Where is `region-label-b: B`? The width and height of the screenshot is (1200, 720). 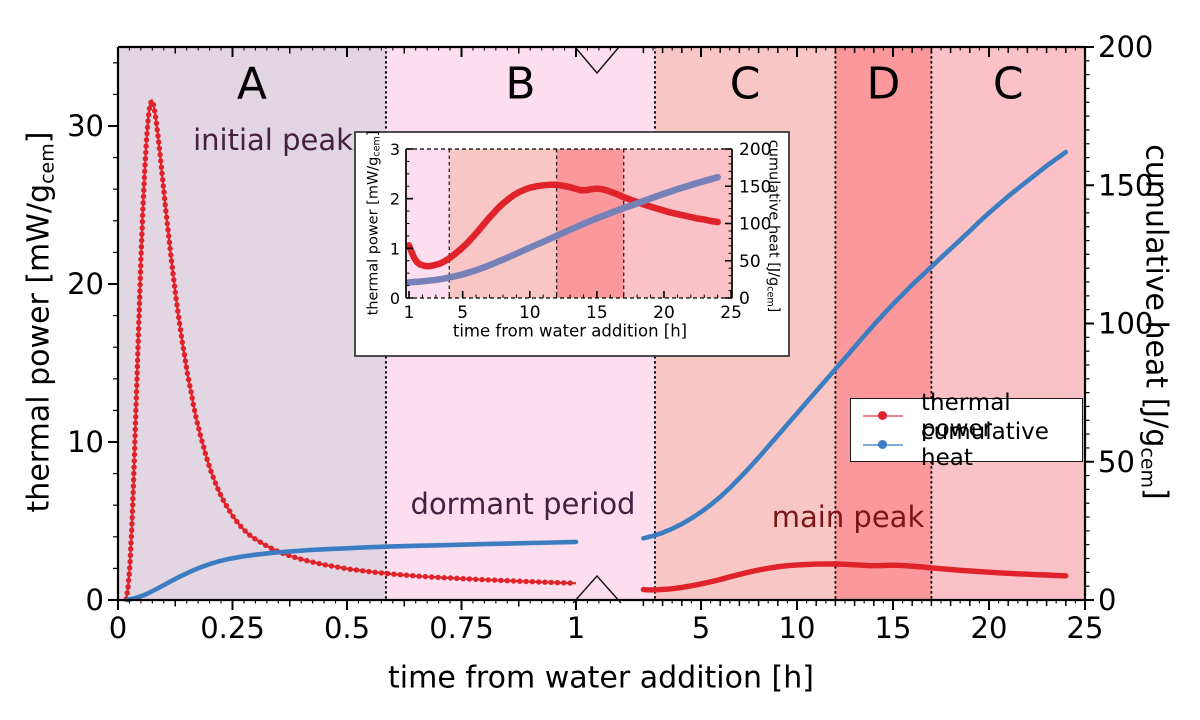 region-label-b: B is located at coordinates (520, 84).